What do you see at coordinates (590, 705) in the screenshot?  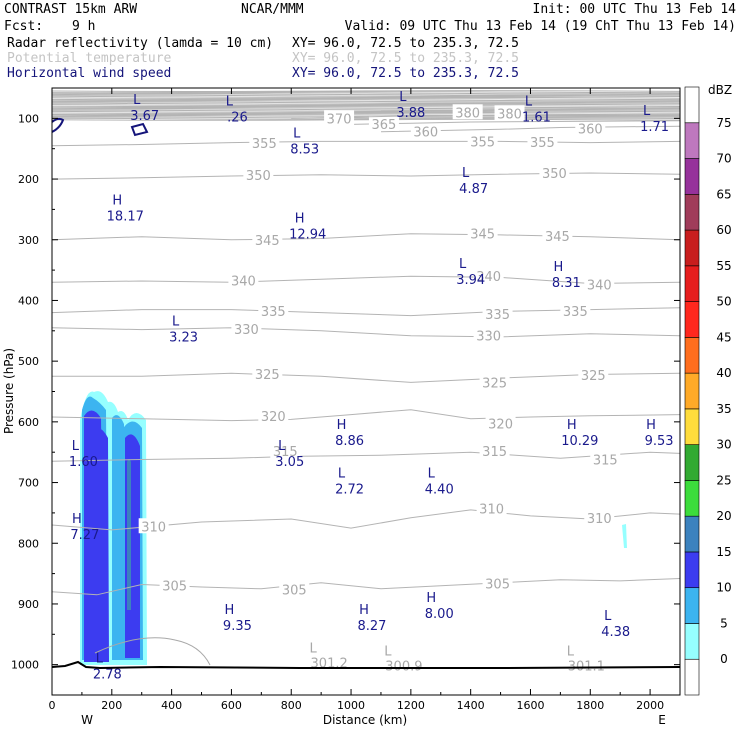 I see `x-tick-label: 1800` at bounding box center [590, 705].